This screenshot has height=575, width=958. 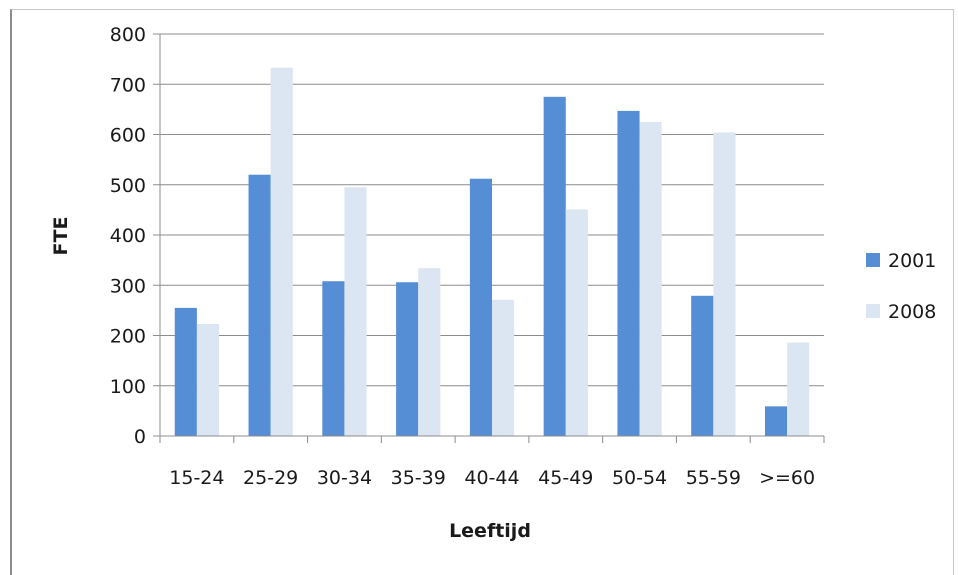 I want to click on y-tick-label: 100, so click(x=128, y=387).